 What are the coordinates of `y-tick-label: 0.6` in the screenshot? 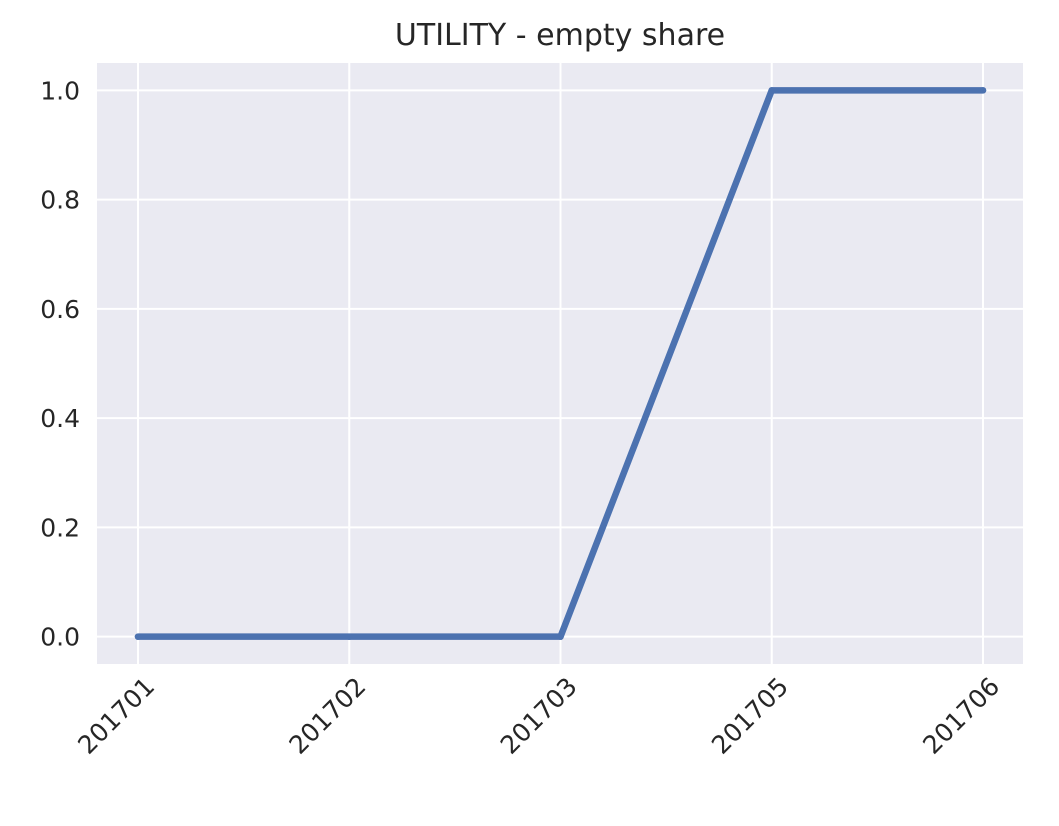 It's located at (60, 309).